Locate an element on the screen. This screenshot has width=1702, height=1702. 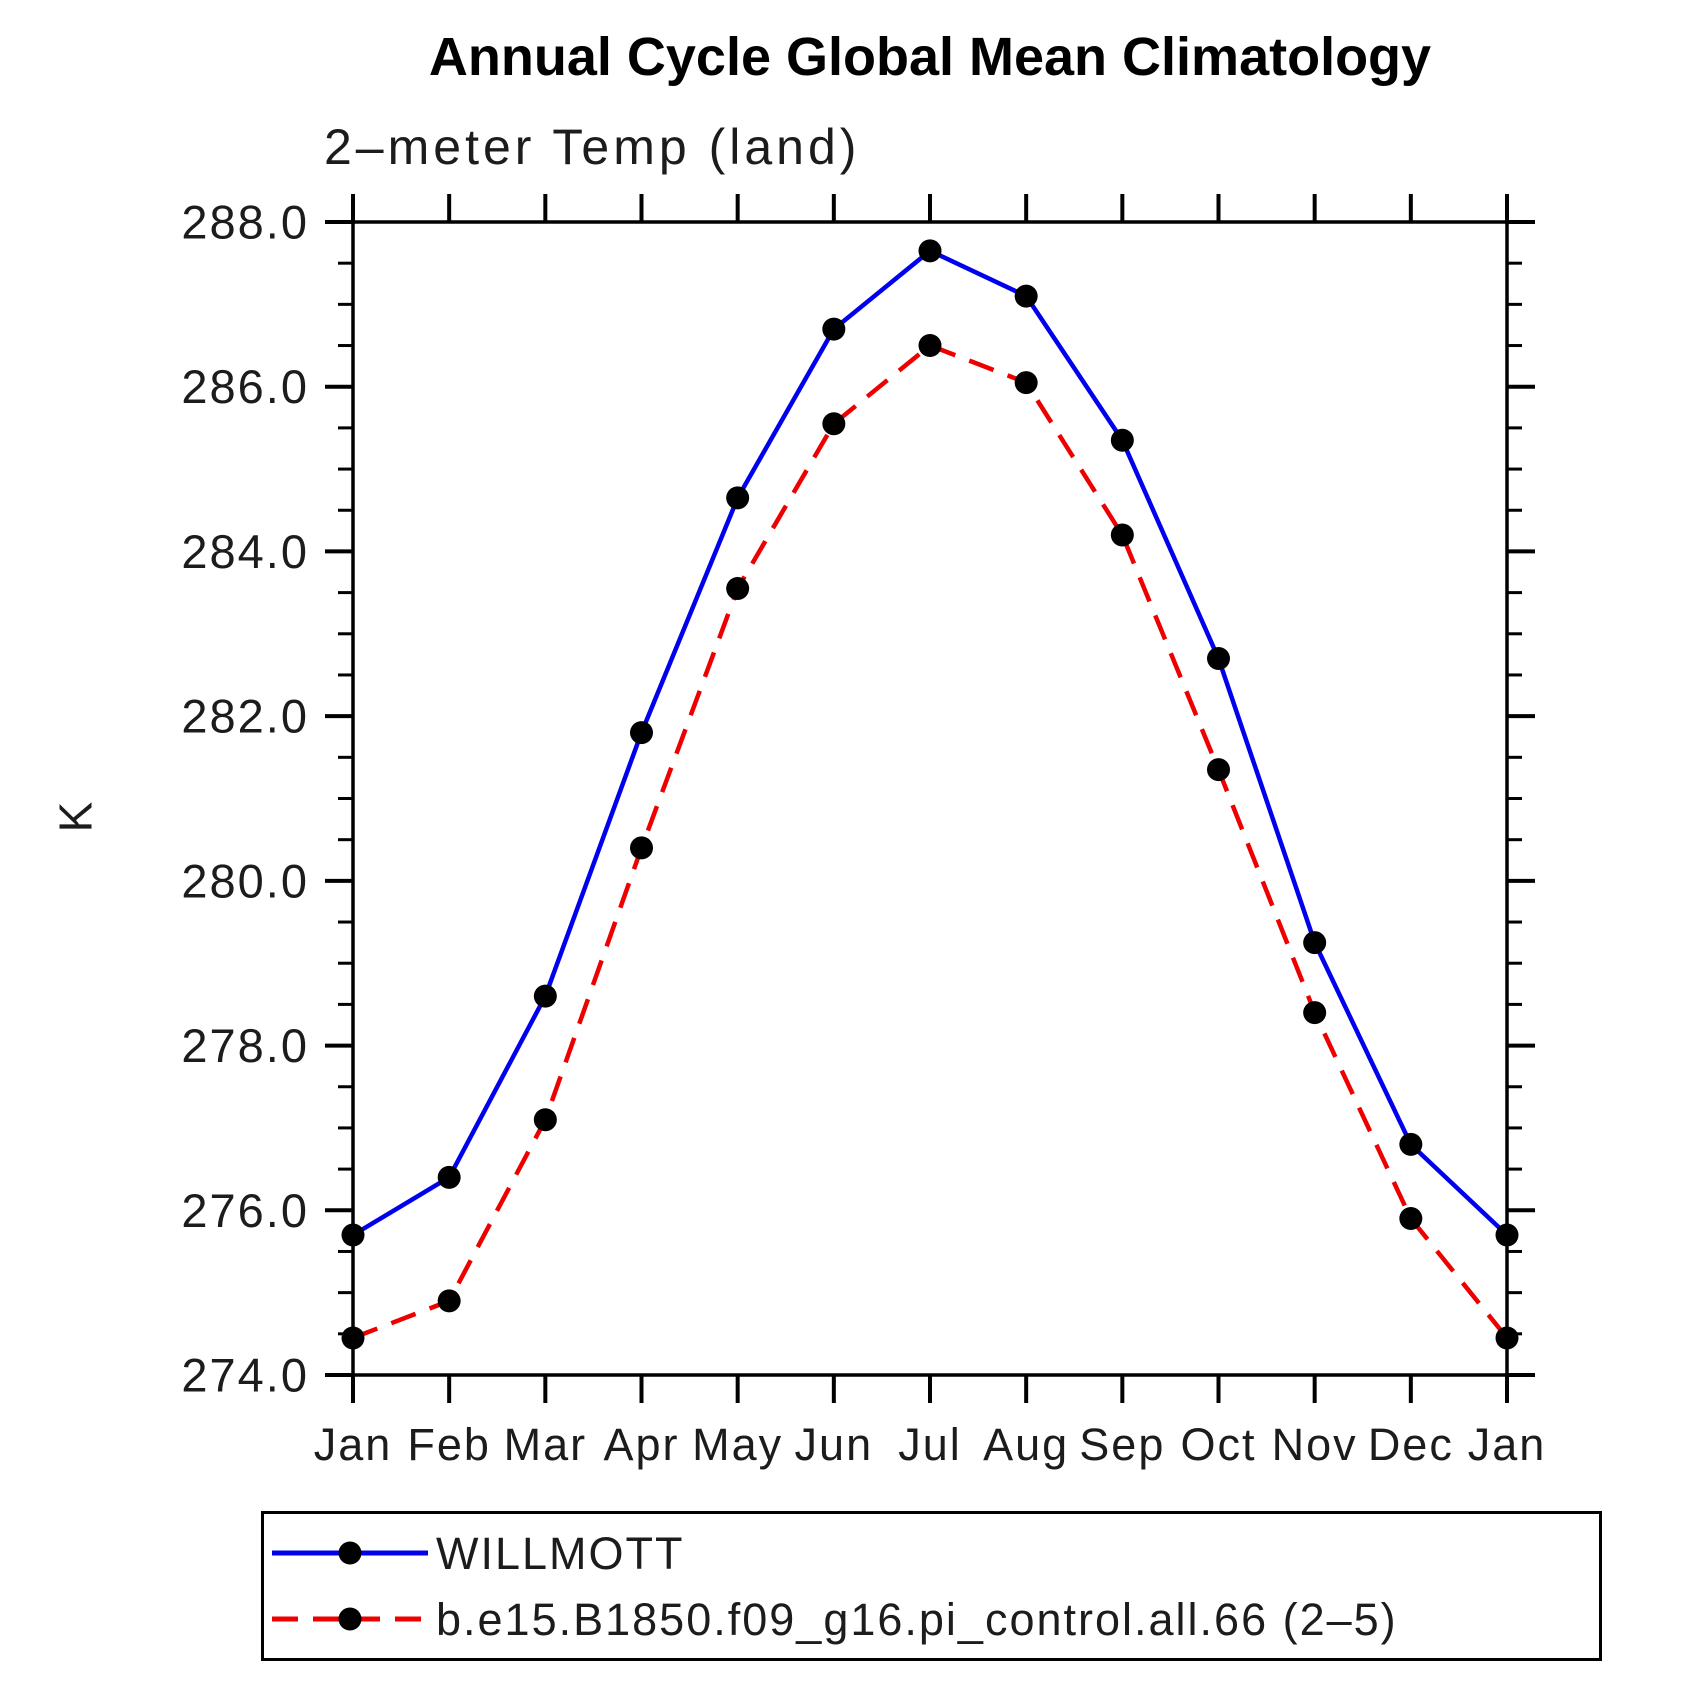
chart-title: Annual Cycle Global Mean Climatology is located at coordinates (930, 57).